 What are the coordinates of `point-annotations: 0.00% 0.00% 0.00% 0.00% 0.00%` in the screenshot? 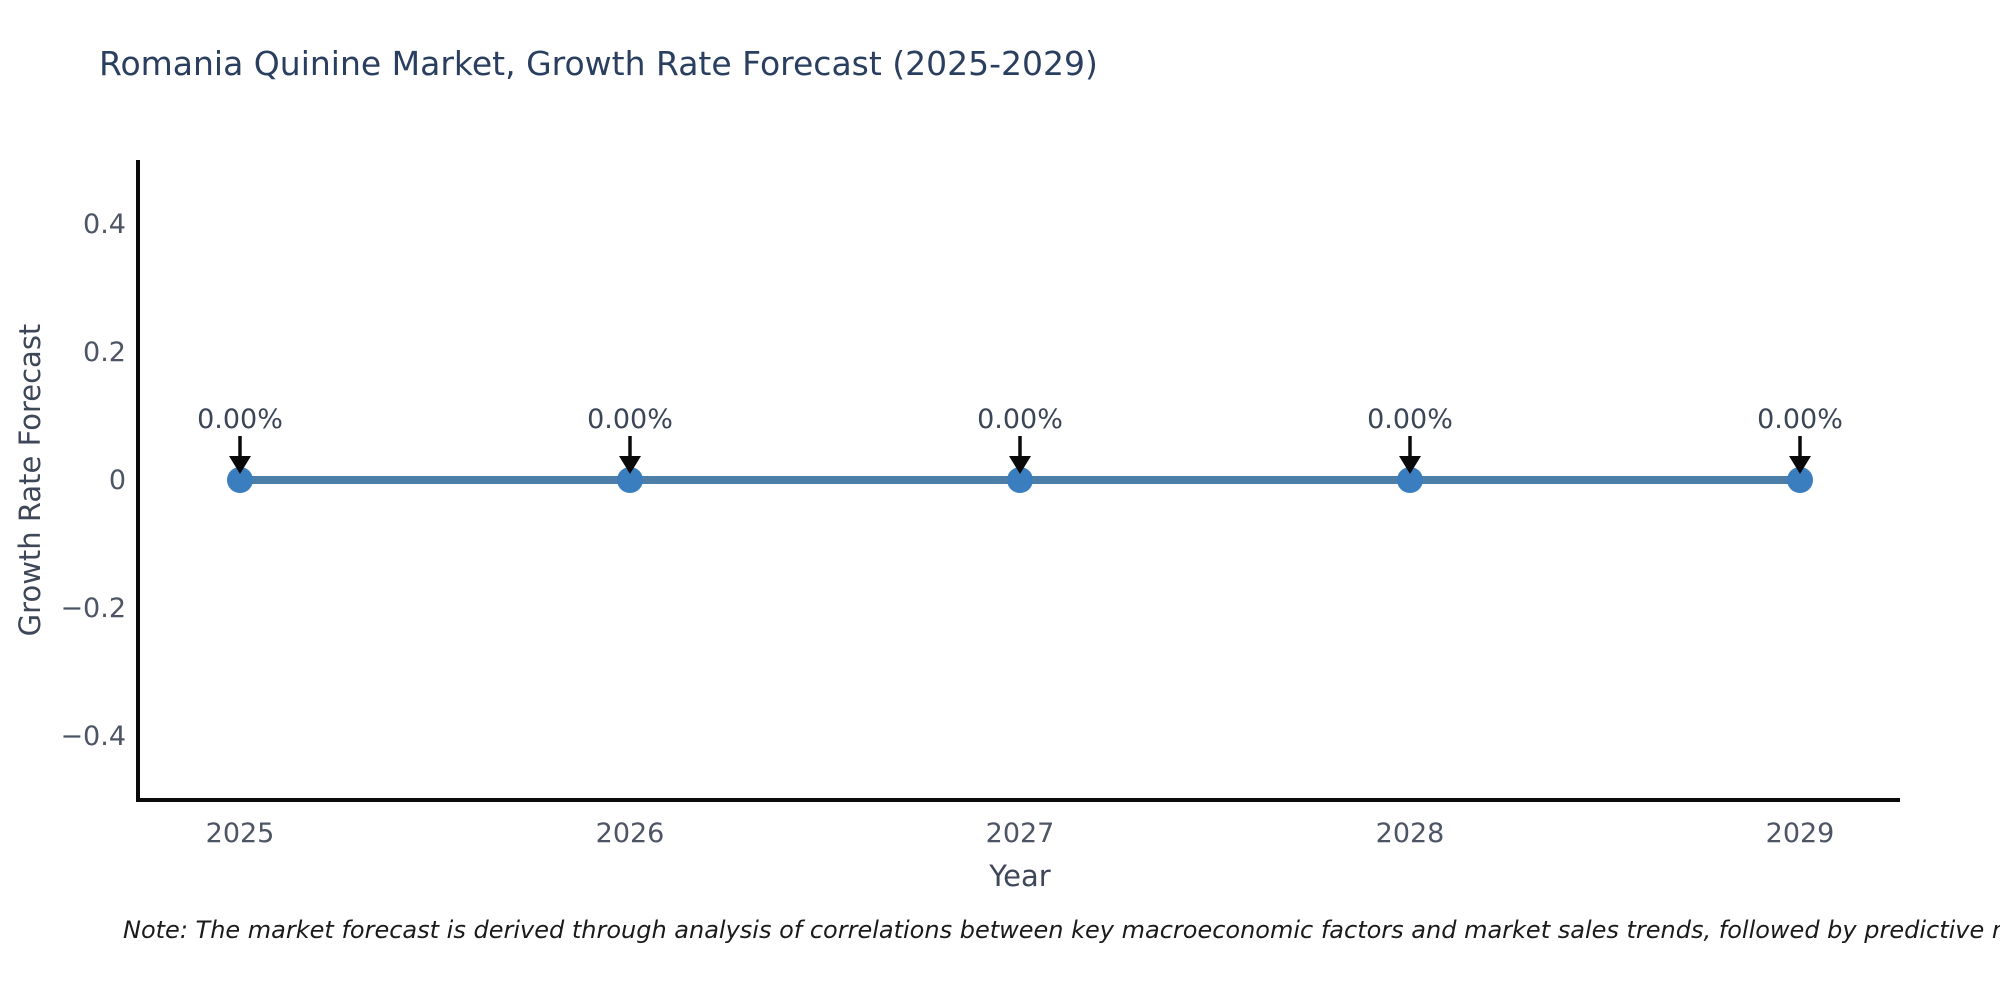 It's located at (1020, 439).